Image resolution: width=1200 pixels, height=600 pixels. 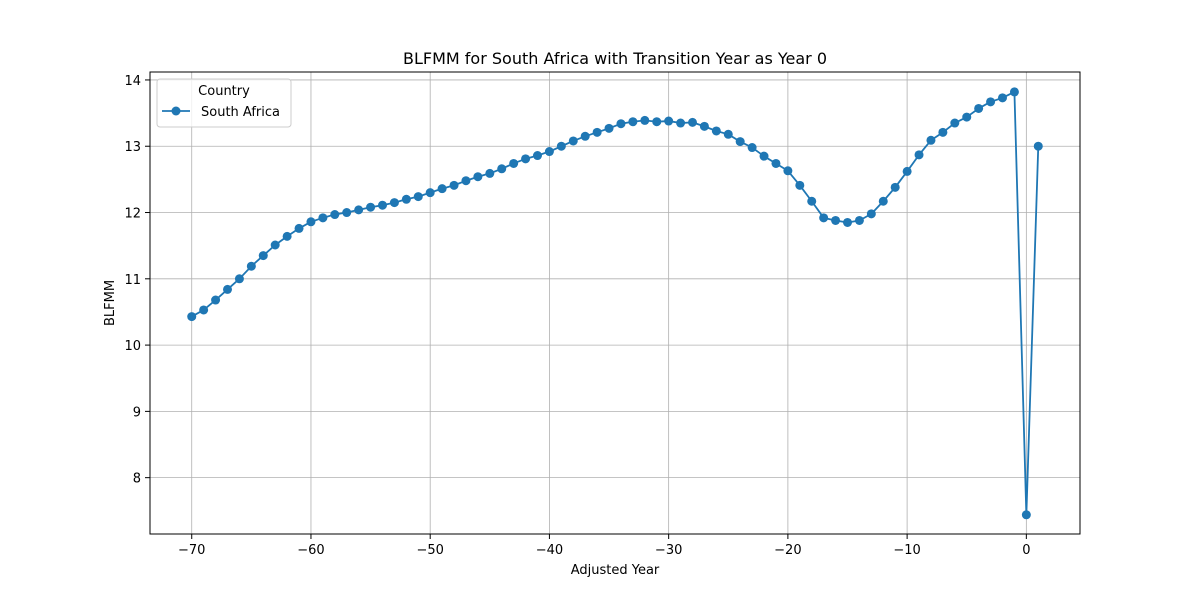 I want to click on x-tick-label: −60, so click(x=310, y=550).